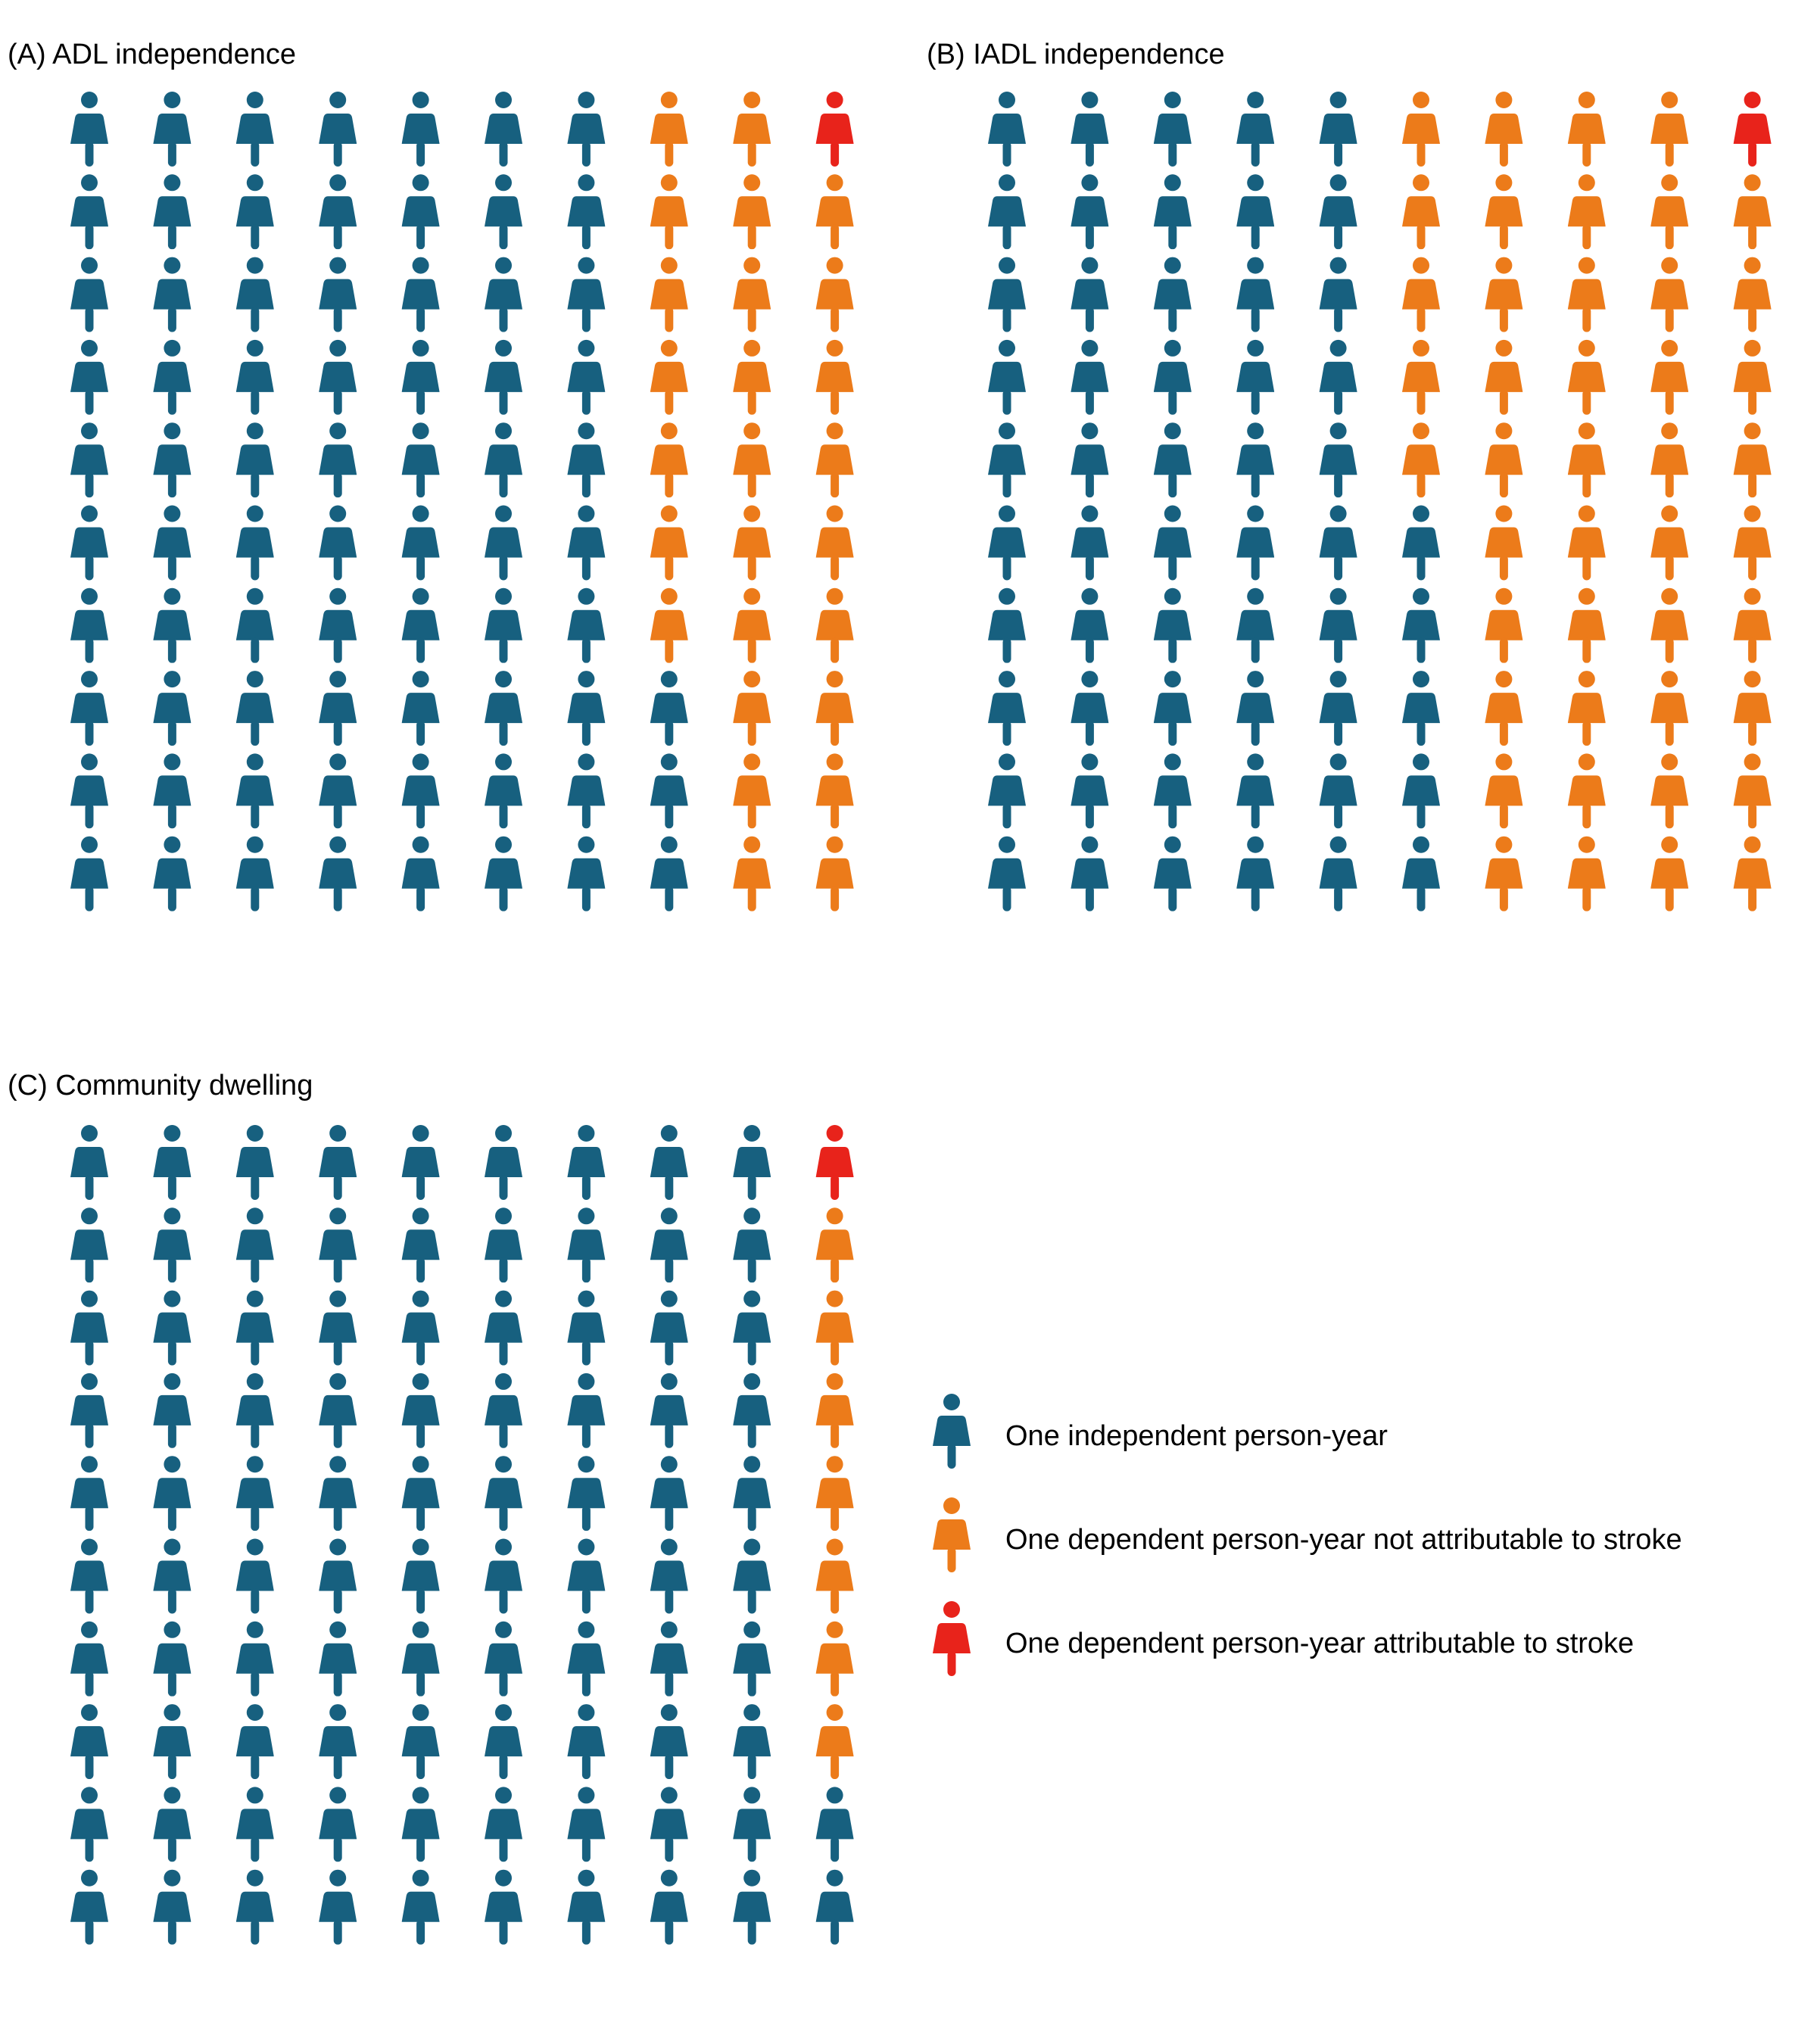 The image size is (1817, 2044). What do you see at coordinates (834, 129) in the screenshot?
I see `person-icon-dependent-stroke` at bounding box center [834, 129].